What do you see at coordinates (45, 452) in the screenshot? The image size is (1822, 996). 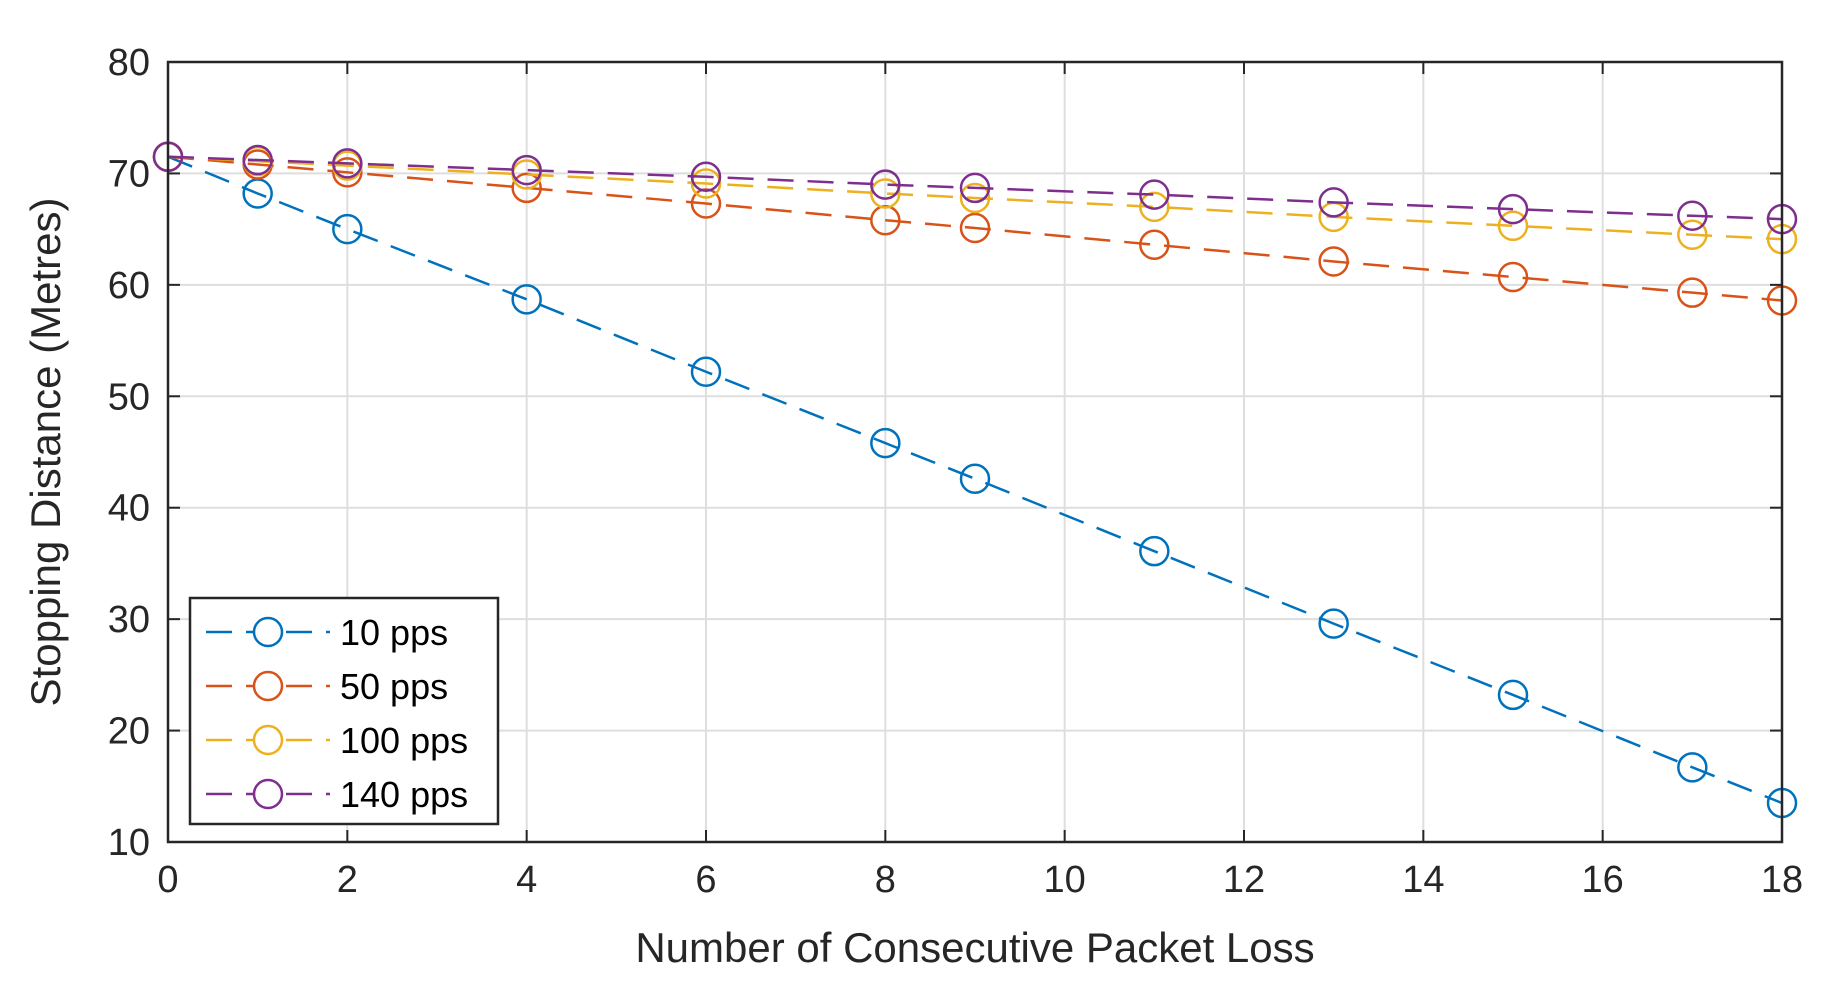 I see `y-axis-label: Stopping Distance (Metres)` at bounding box center [45, 452].